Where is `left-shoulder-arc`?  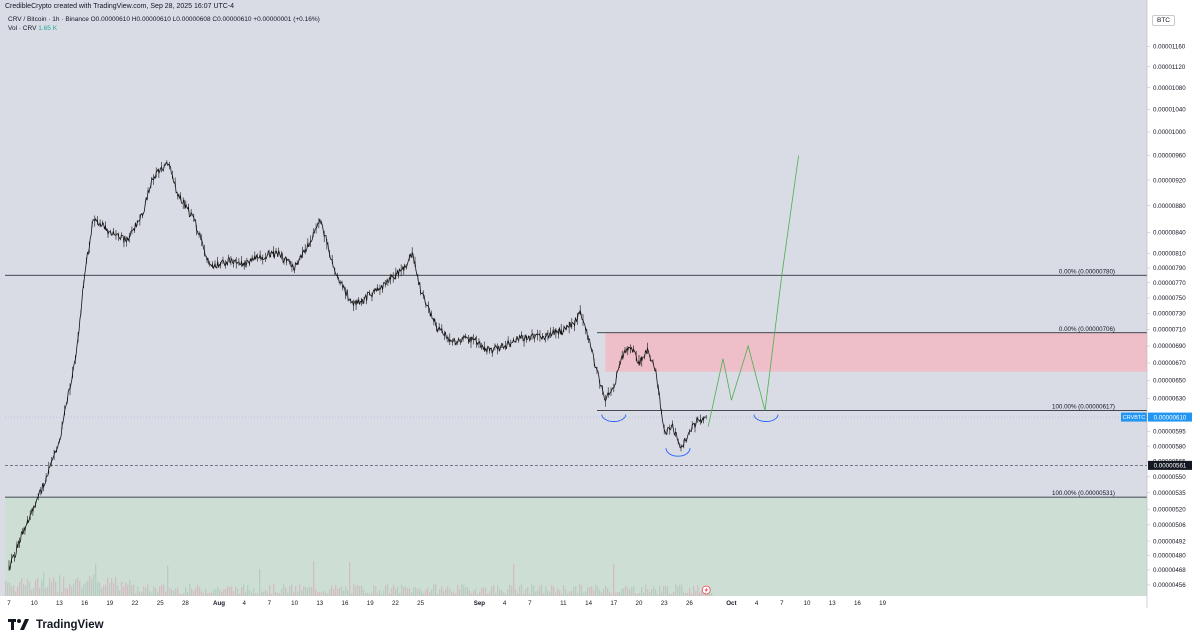 left-shoulder-arc is located at coordinates (614, 418).